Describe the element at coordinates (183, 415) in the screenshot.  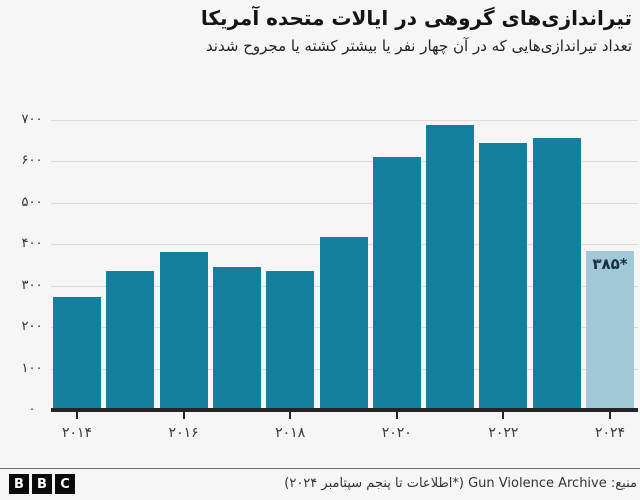
I see `x-tick-2016` at that location.